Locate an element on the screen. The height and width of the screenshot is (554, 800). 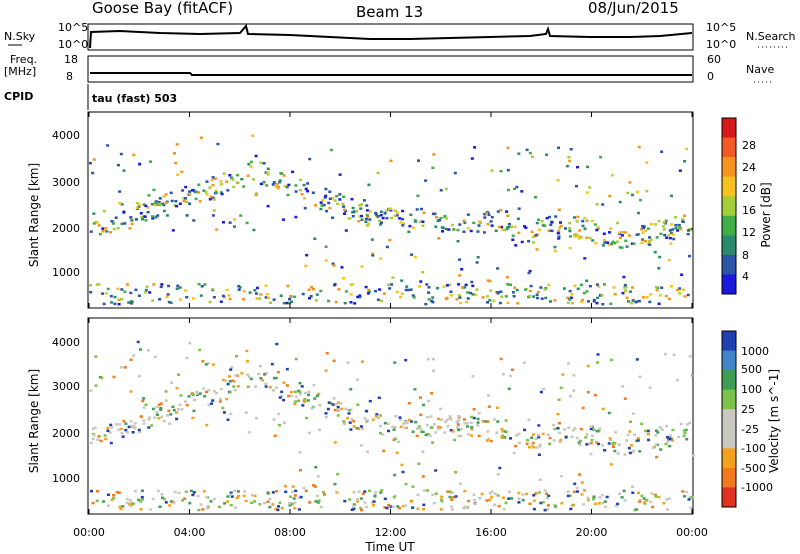
velocity-cbar-tick-minus100: -100 is located at coordinates (753, 448).